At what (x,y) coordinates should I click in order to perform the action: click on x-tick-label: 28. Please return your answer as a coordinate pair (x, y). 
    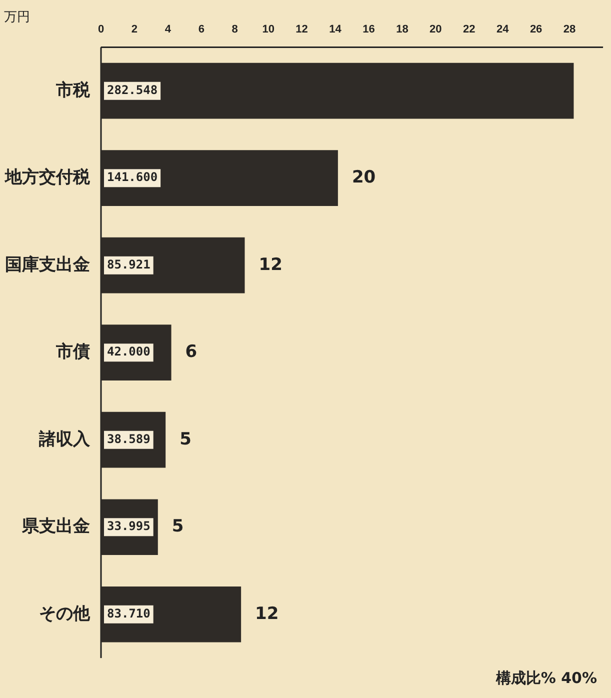
    Looking at the image, I should click on (569, 30).